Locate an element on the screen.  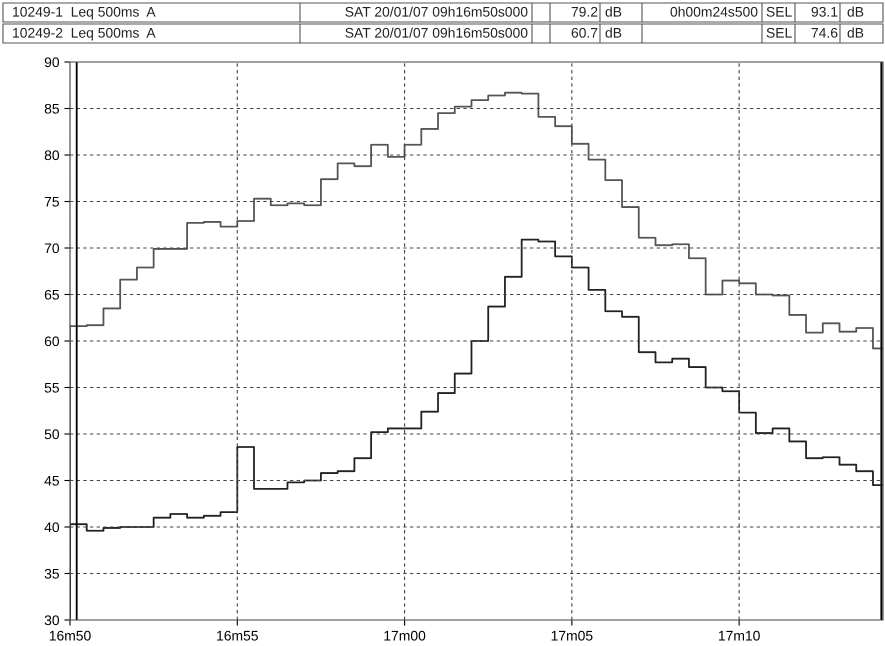
text: 74.6 is located at coordinates (825, 33).